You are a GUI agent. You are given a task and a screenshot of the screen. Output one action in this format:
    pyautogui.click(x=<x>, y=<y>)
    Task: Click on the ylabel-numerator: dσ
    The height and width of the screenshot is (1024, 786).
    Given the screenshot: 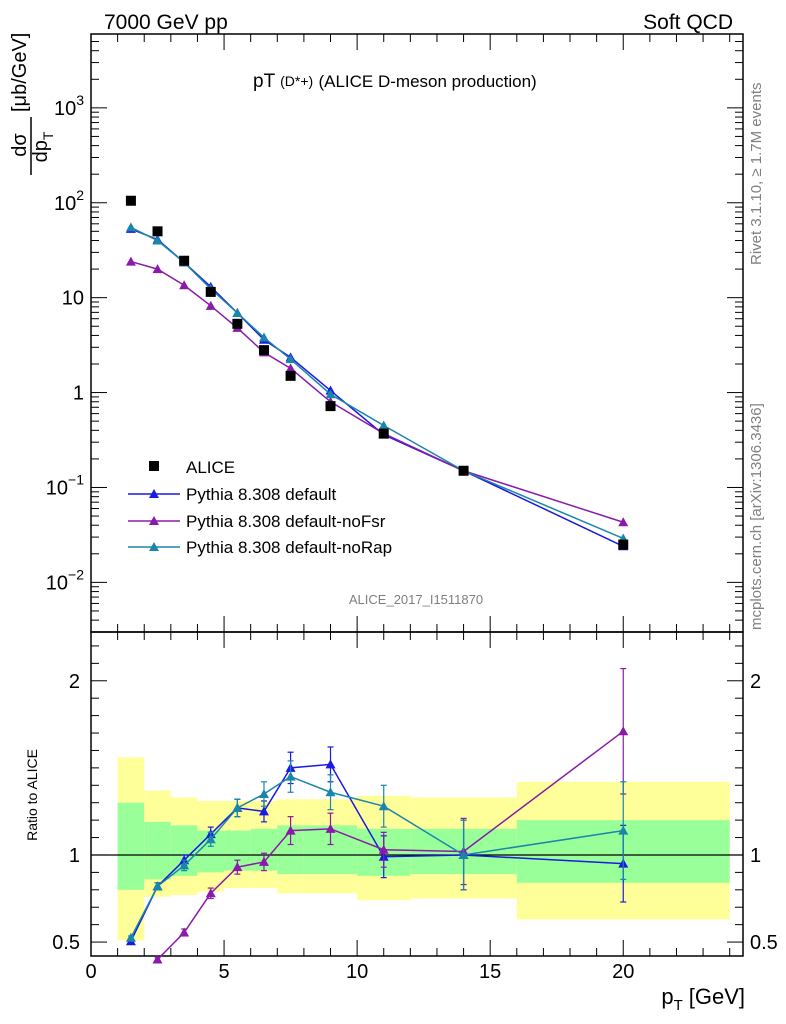 What is the action you would take?
    pyautogui.click(x=20, y=145)
    